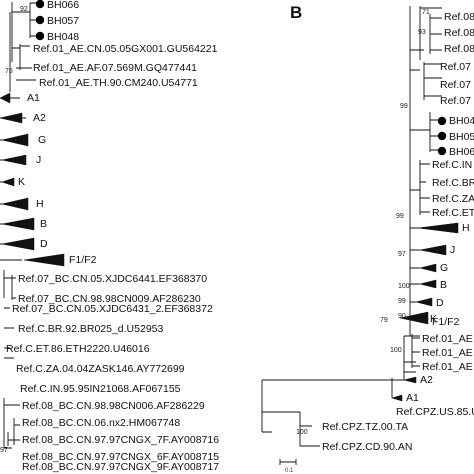 This screenshot has height=474, width=474. I want to click on clade-b-a2: A2, so click(426, 380).